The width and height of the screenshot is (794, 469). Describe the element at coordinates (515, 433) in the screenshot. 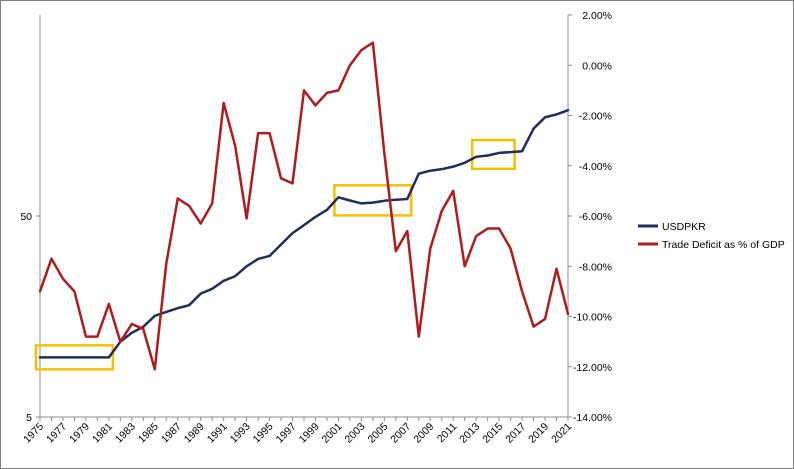

I see `x-axis-tick-label: 2017` at that location.